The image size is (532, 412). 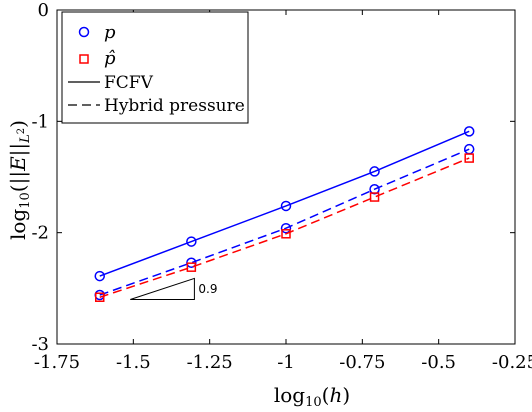 What do you see at coordinates (19, 180) in the screenshot?
I see `y-axis-label: log10(||E||L2)` at bounding box center [19, 180].